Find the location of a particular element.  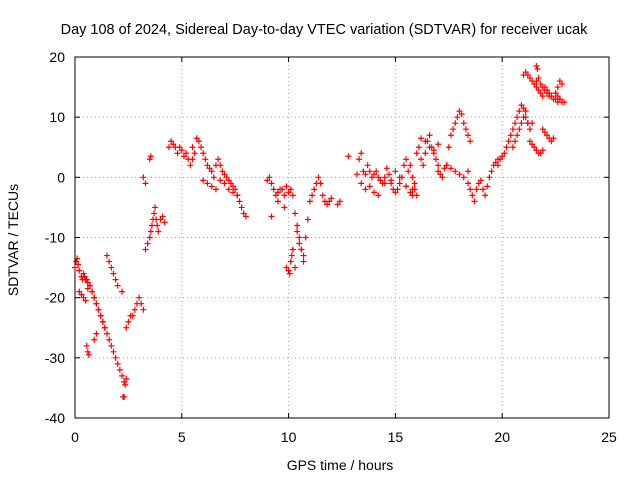

y-tick-label: -30 is located at coordinates (55, 358).